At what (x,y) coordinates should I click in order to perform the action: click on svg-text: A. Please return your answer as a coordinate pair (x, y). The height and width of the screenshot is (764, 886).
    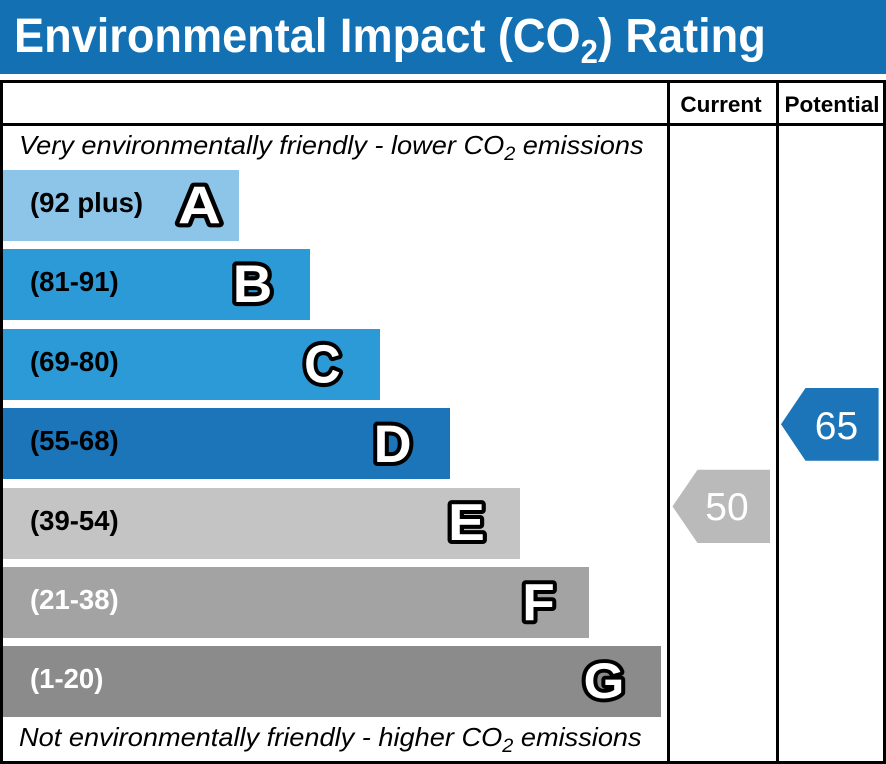
    Looking at the image, I should click on (199, 204).